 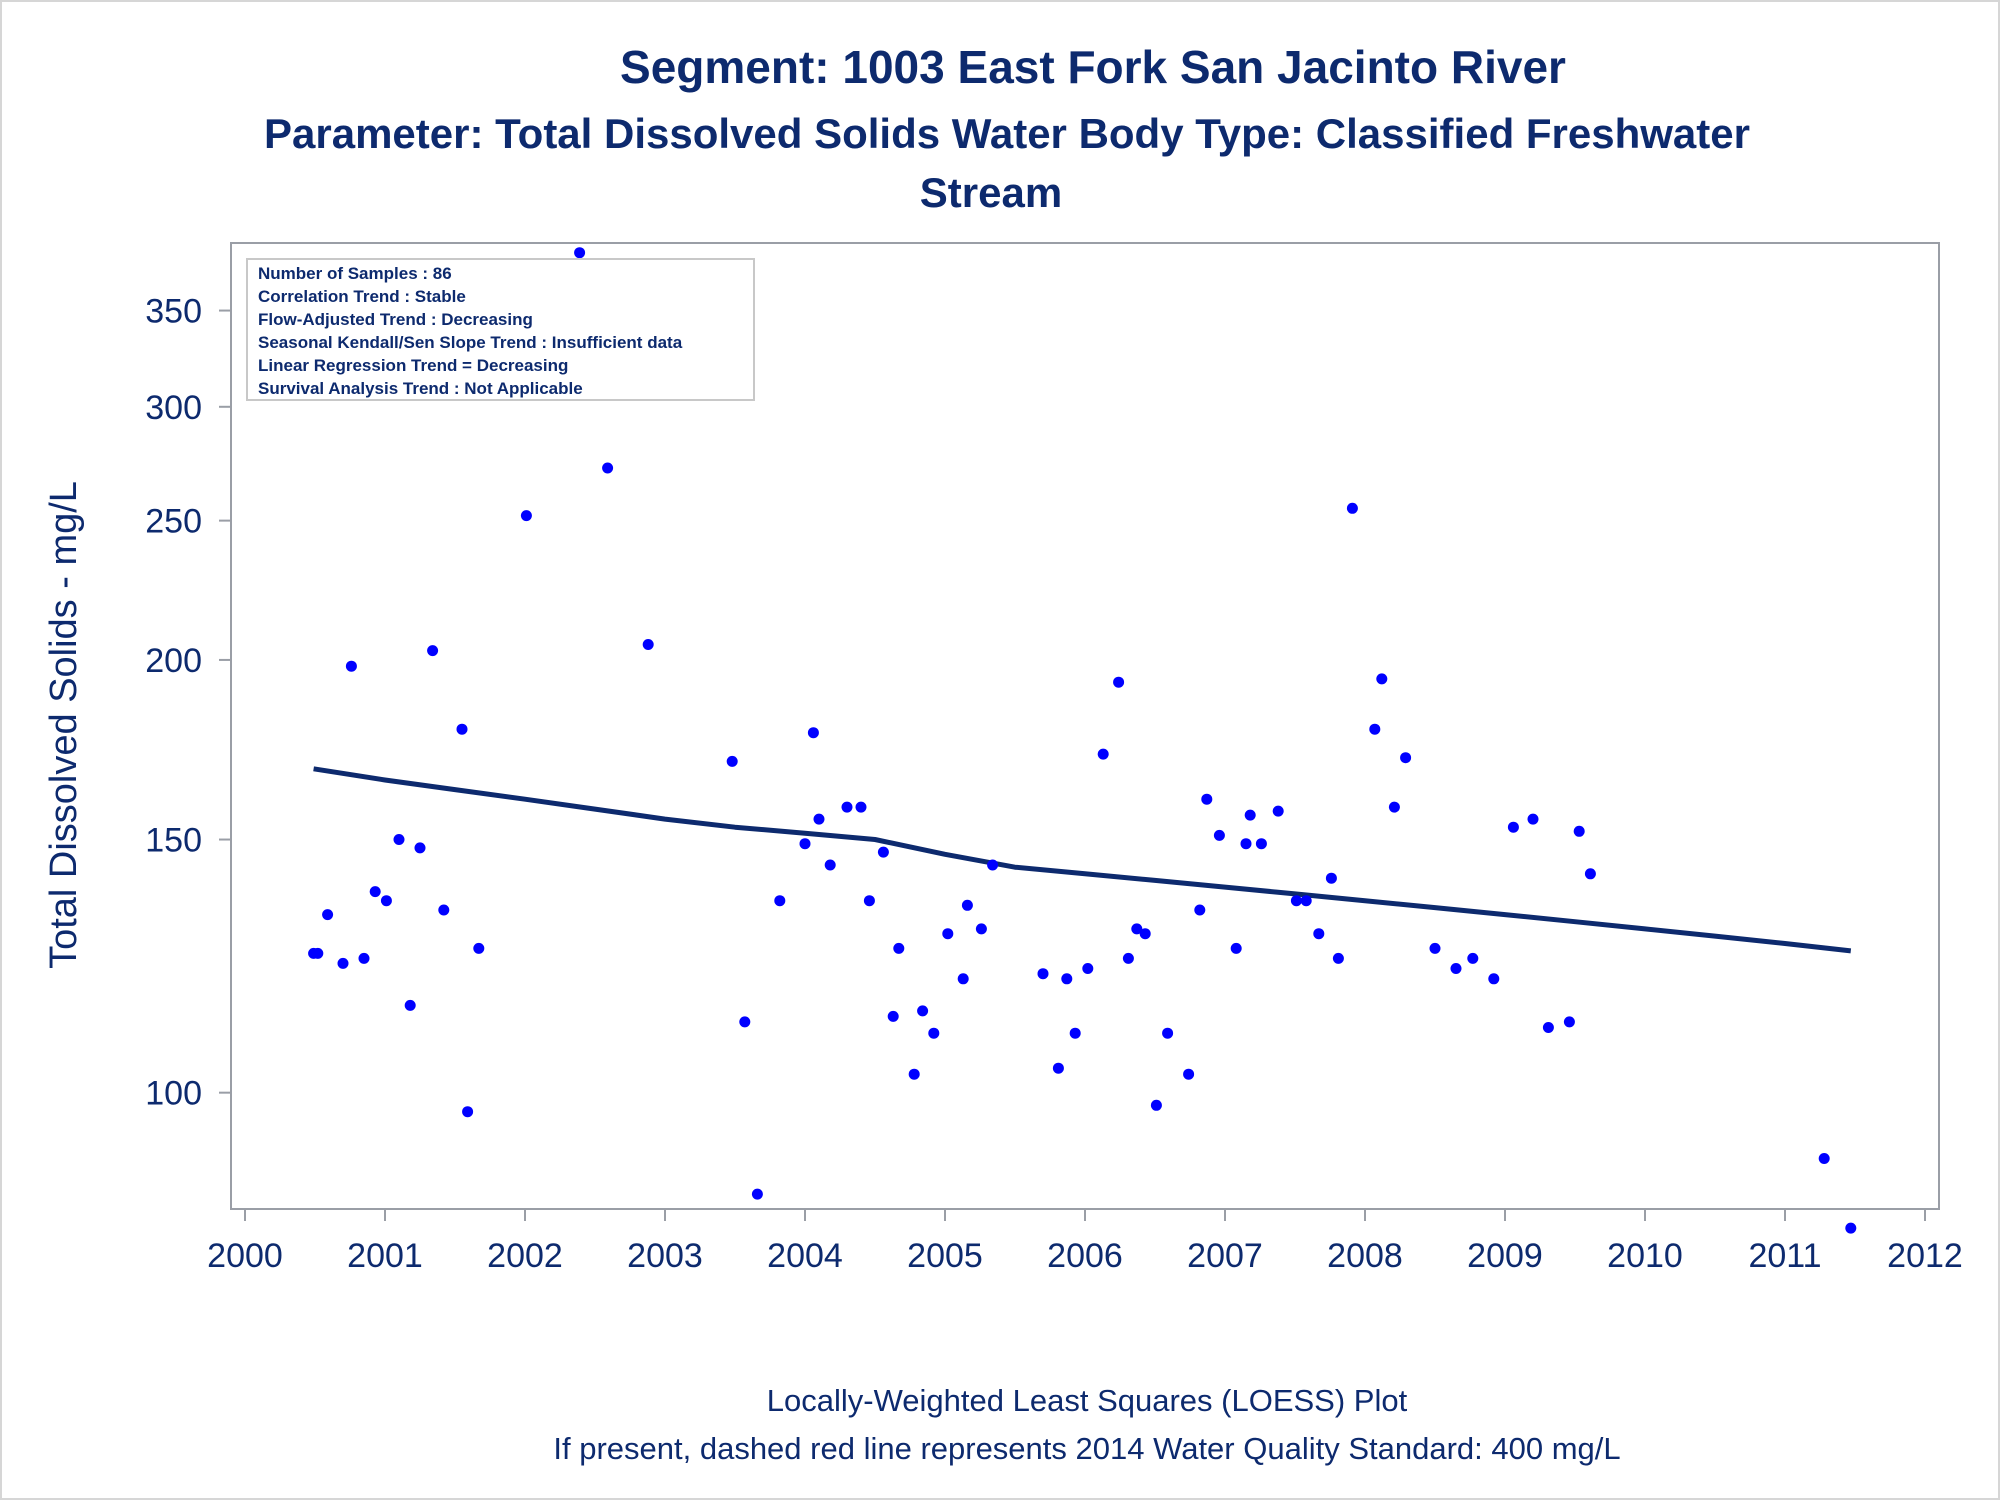 I want to click on x-tick-label: 2012, so click(x=1925, y=1256).